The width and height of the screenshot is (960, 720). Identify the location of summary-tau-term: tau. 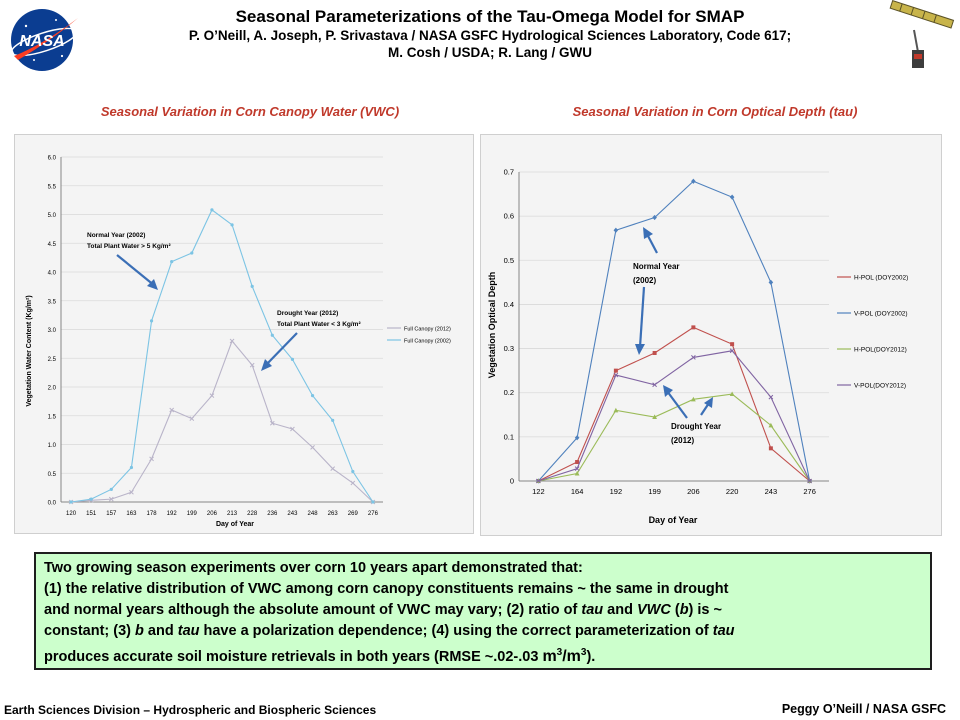
(592, 610).